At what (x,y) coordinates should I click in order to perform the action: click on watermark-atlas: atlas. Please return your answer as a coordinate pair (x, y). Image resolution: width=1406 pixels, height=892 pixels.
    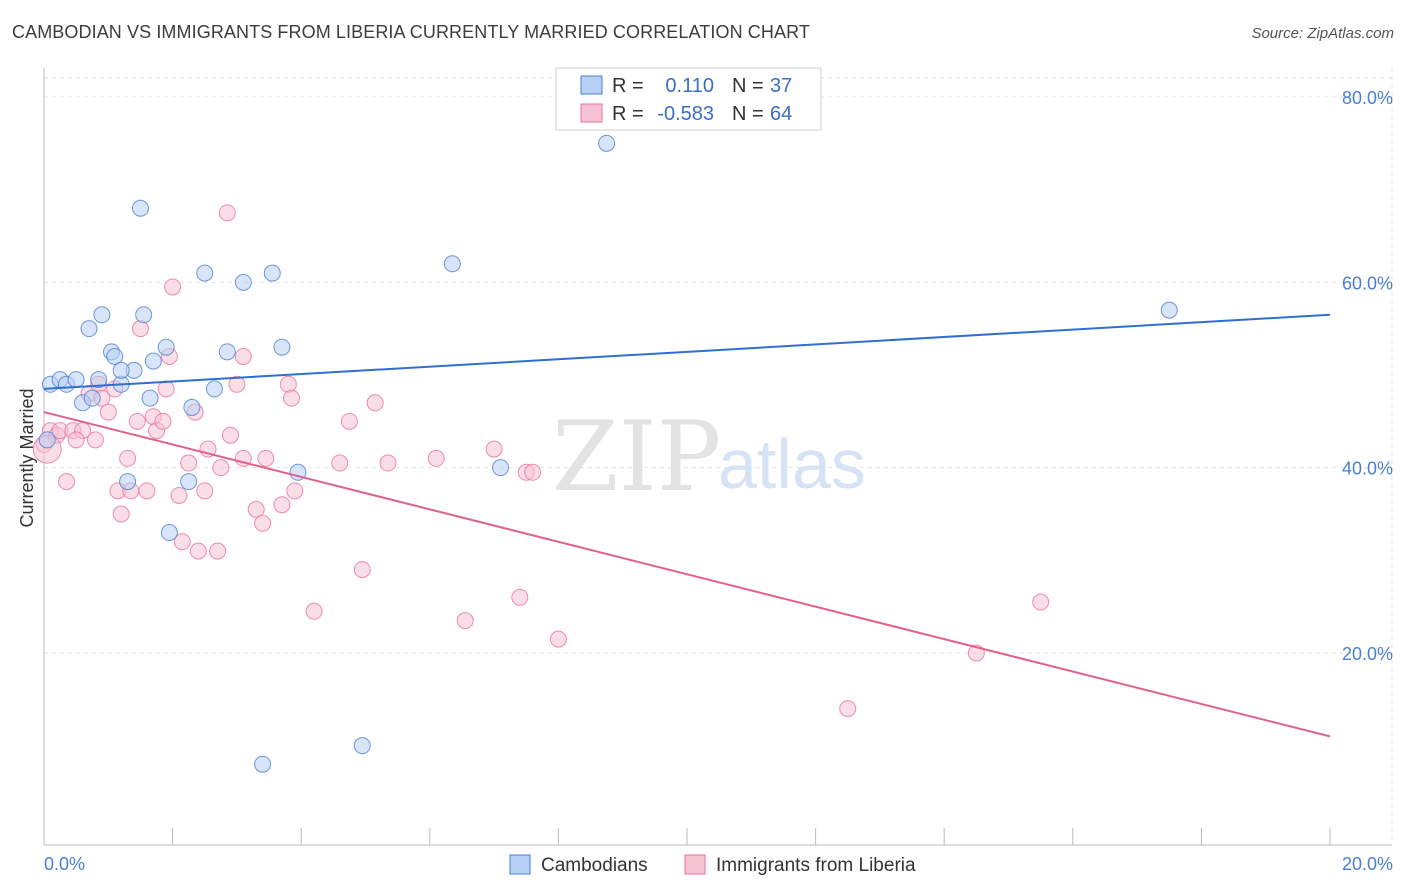
    Looking at the image, I should click on (792, 464).